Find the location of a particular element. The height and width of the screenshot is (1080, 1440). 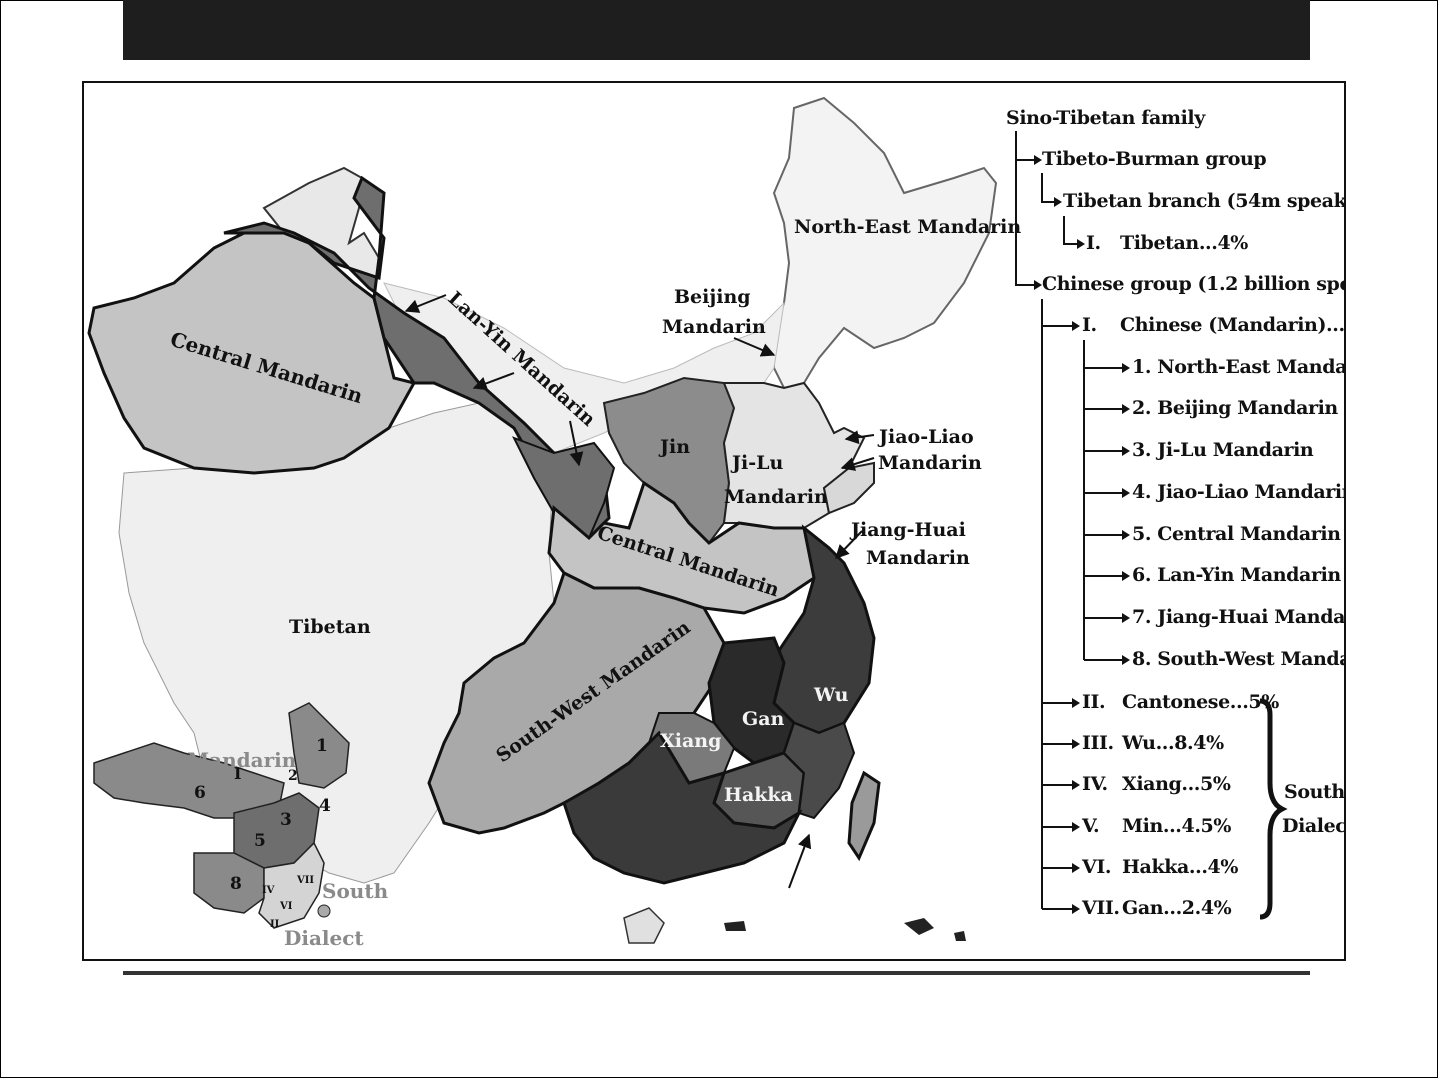

tree-tibetan-num: I. is located at coordinates (1093, 243).